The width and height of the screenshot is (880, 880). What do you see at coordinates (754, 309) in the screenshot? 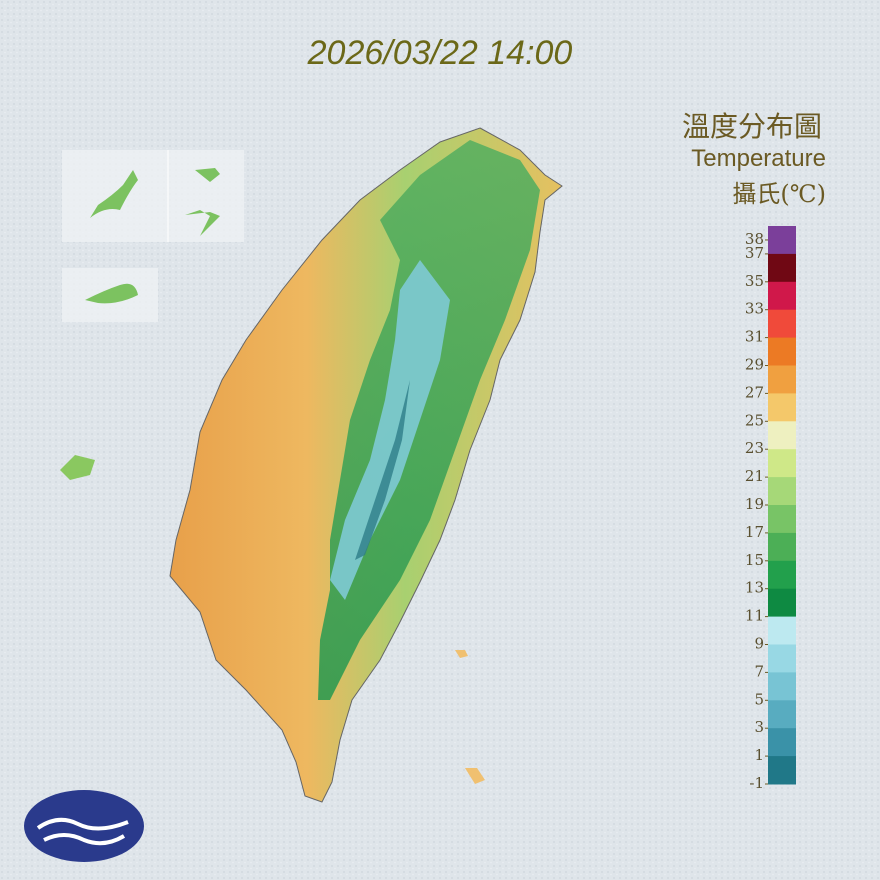
I see `tick-label: 33` at bounding box center [754, 309].